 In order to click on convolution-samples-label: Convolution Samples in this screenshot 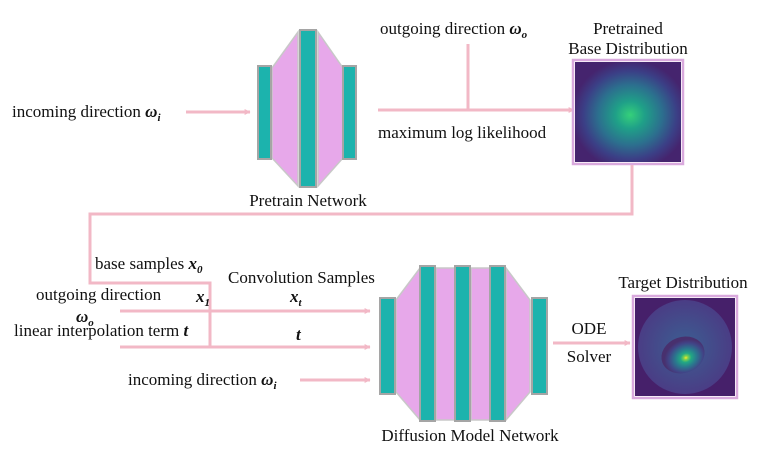, I will do `click(301, 277)`.